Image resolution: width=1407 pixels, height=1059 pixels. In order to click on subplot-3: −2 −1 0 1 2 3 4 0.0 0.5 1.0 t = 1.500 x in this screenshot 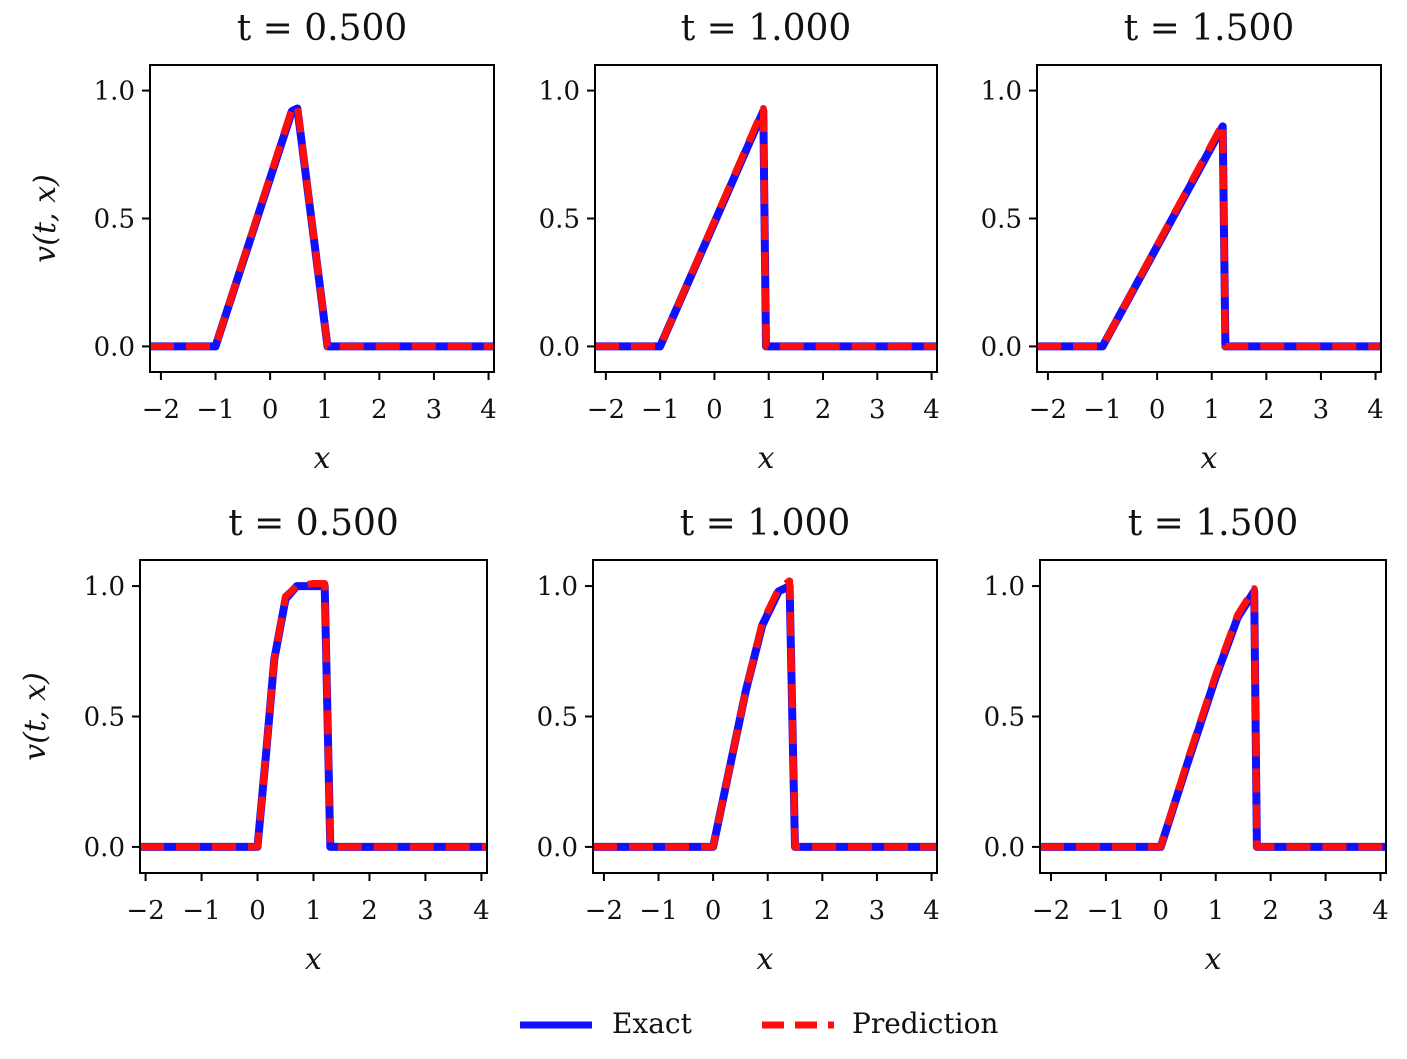, I will do `click(1182, 242)`.